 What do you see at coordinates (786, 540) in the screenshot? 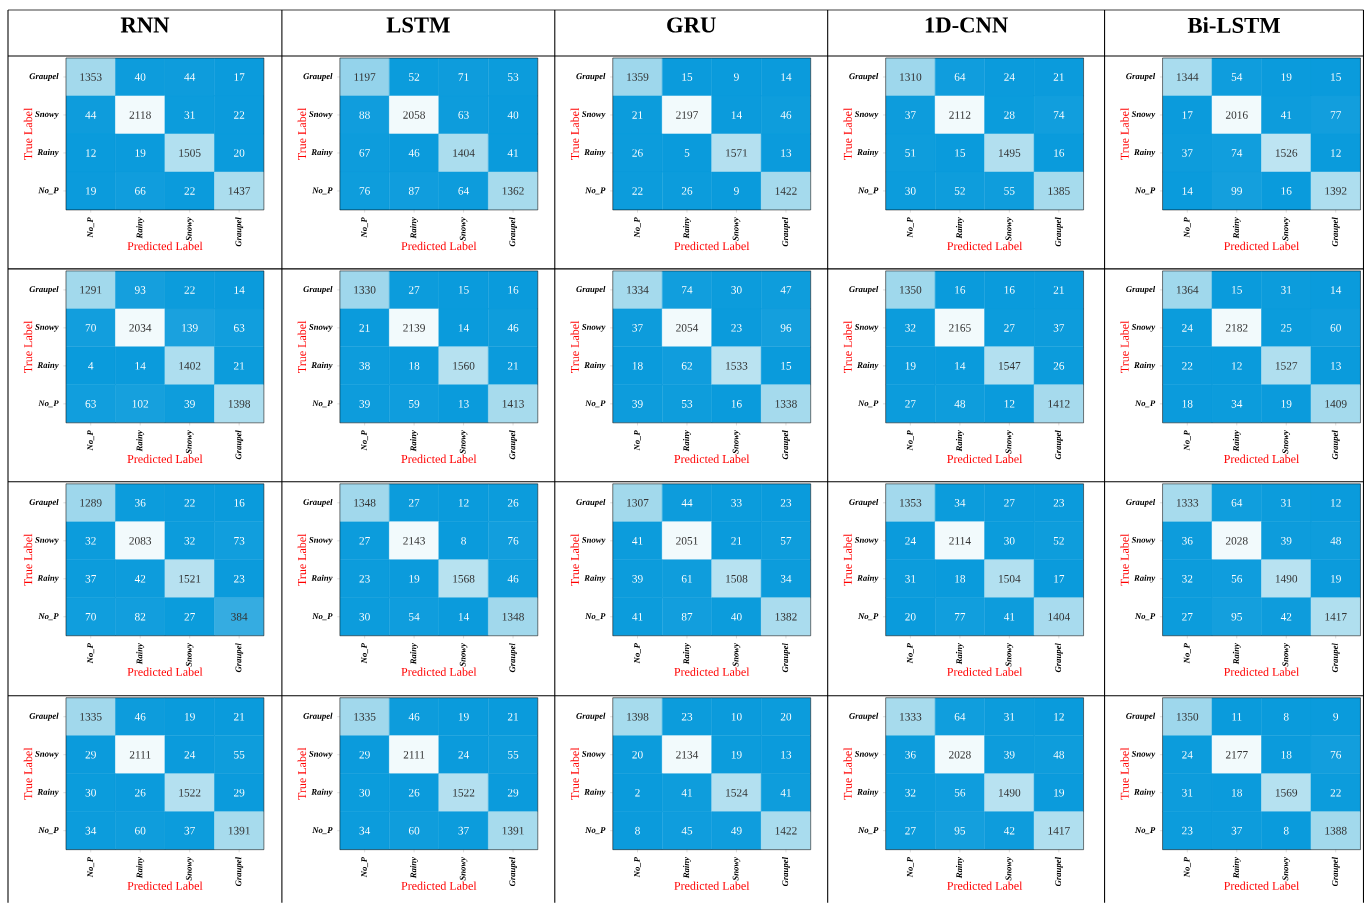
I see `data-label: 57` at bounding box center [786, 540].